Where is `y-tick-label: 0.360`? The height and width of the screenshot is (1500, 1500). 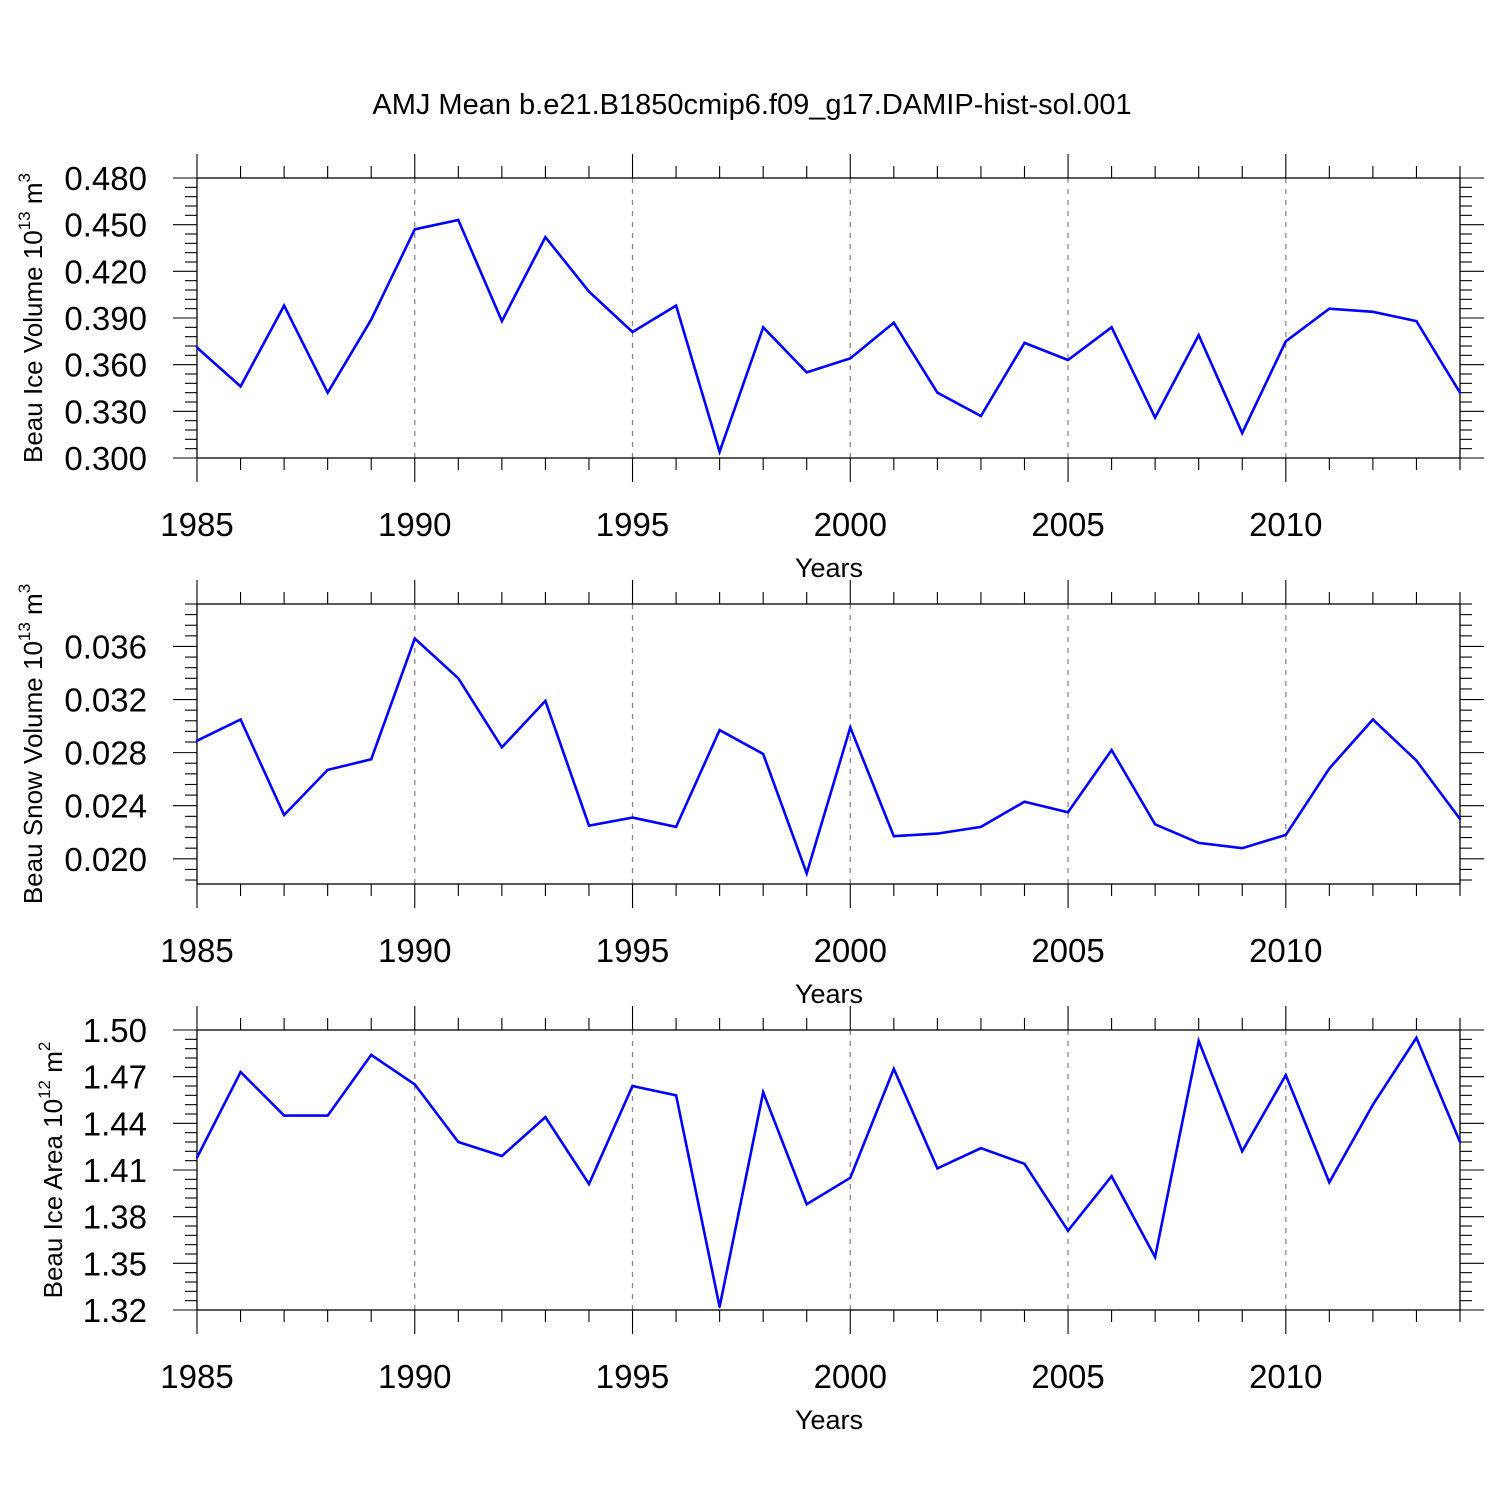
y-tick-label: 0.360 is located at coordinates (105, 365).